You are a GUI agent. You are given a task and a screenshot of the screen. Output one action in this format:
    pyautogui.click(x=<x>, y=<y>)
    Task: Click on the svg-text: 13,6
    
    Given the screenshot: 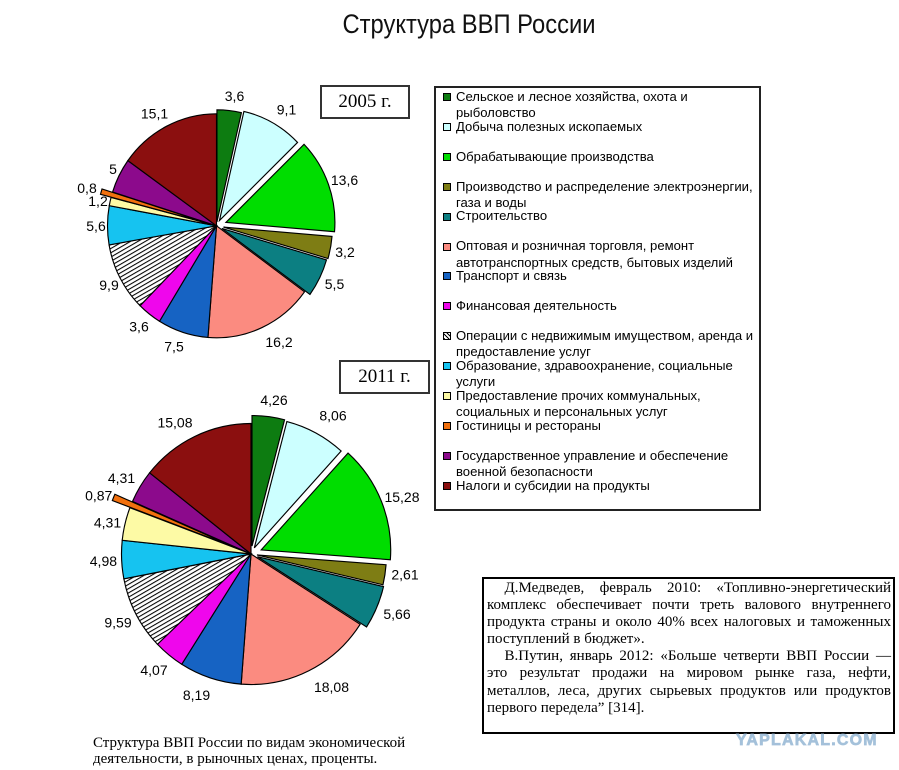 What is the action you would take?
    pyautogui.click(x=344, y=180)
    